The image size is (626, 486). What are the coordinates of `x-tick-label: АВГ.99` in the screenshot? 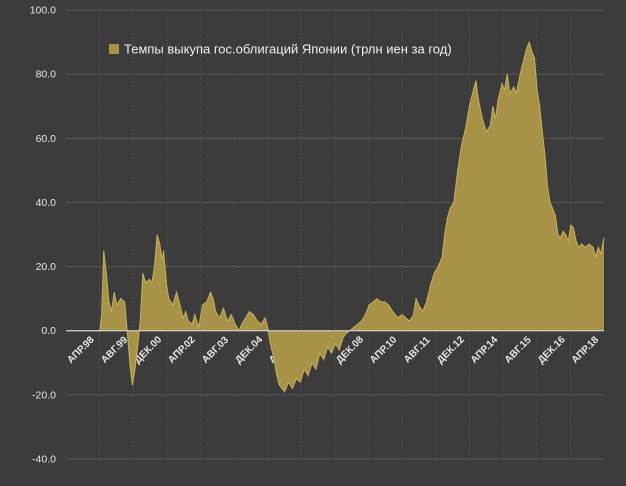 It's located at (114, 349).